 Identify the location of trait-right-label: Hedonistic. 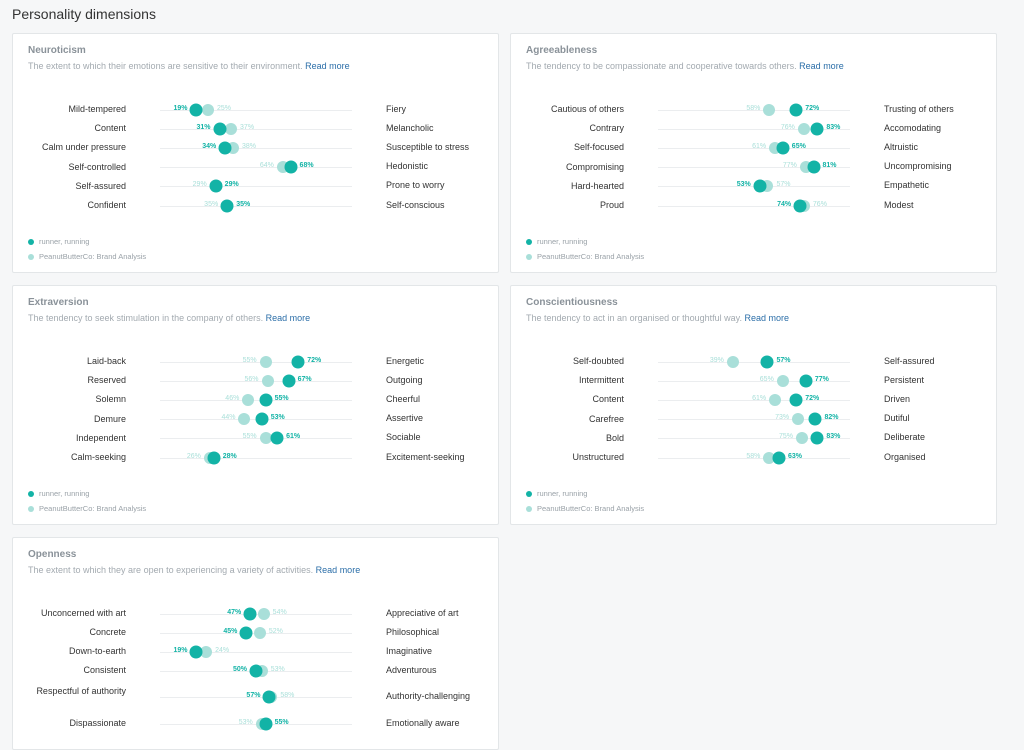
(407, 166).